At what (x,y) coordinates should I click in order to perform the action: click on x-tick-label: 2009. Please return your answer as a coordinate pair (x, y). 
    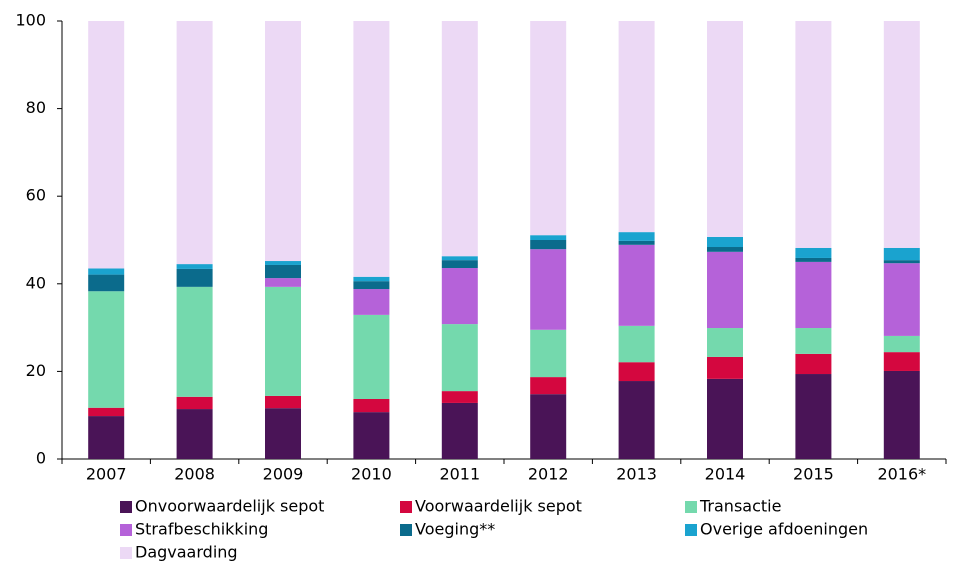
    Looking at the image, I should click on (283, 474).